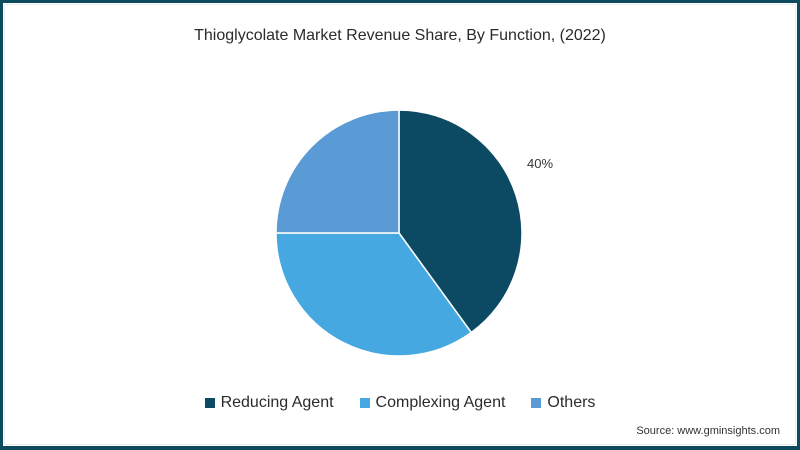  I want to click on legend-label: Reducing Agent, so click(277, 402).